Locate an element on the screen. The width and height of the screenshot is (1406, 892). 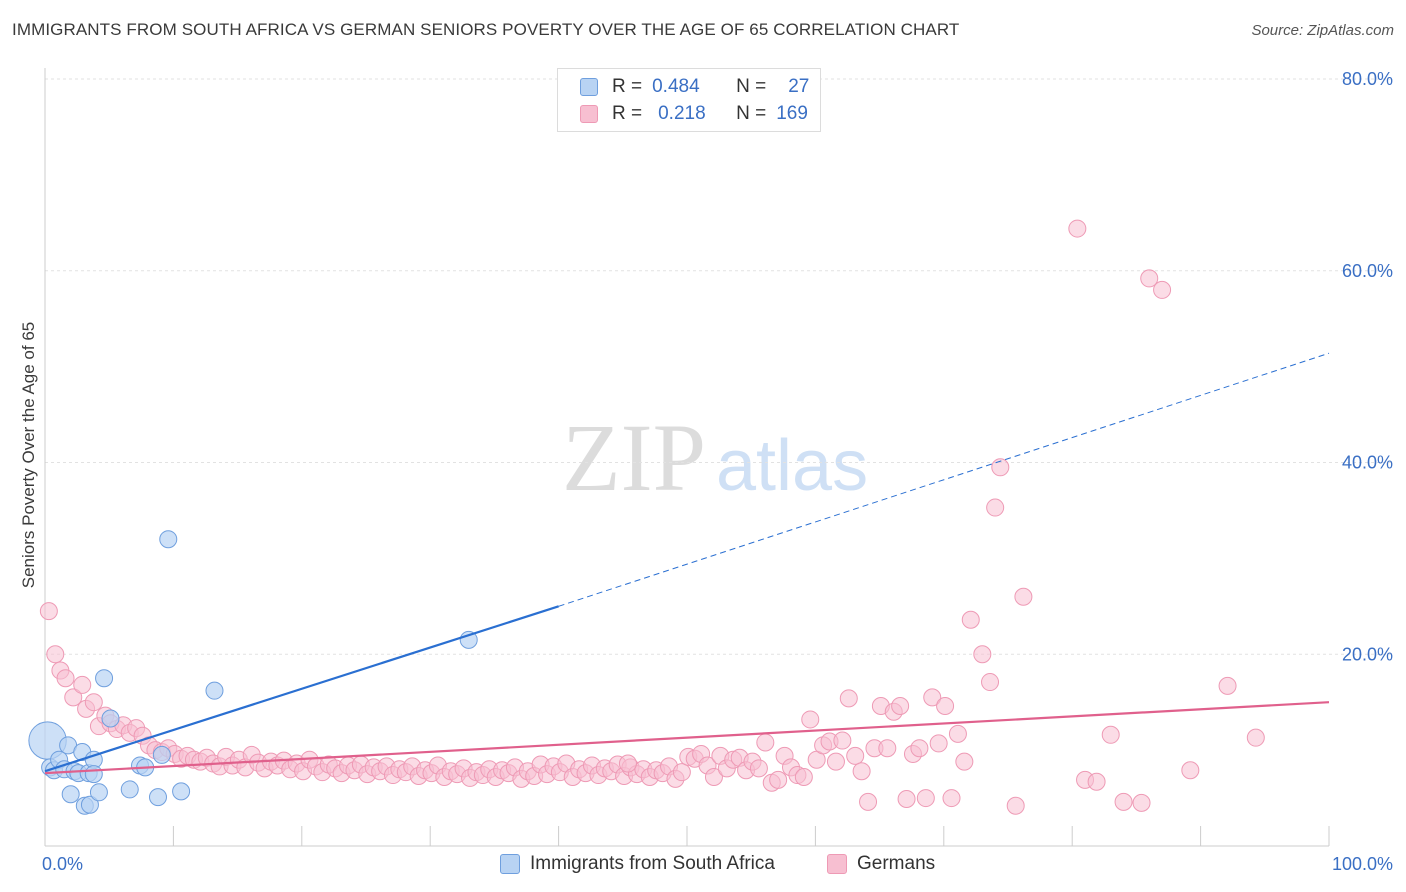
watermark-zip: ZIP is located at coordinates (634, 457).